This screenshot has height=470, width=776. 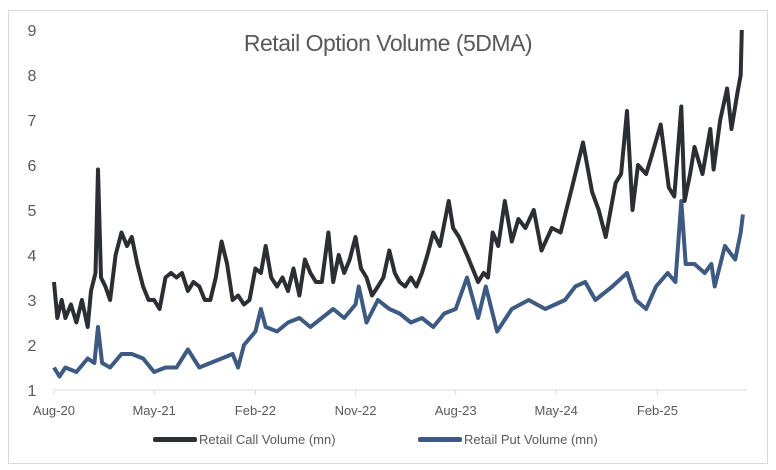 What do you see at coordinates (175, 439) in the screenshot?
I see `legend-swatch-call` at bounding box center [175, 439].